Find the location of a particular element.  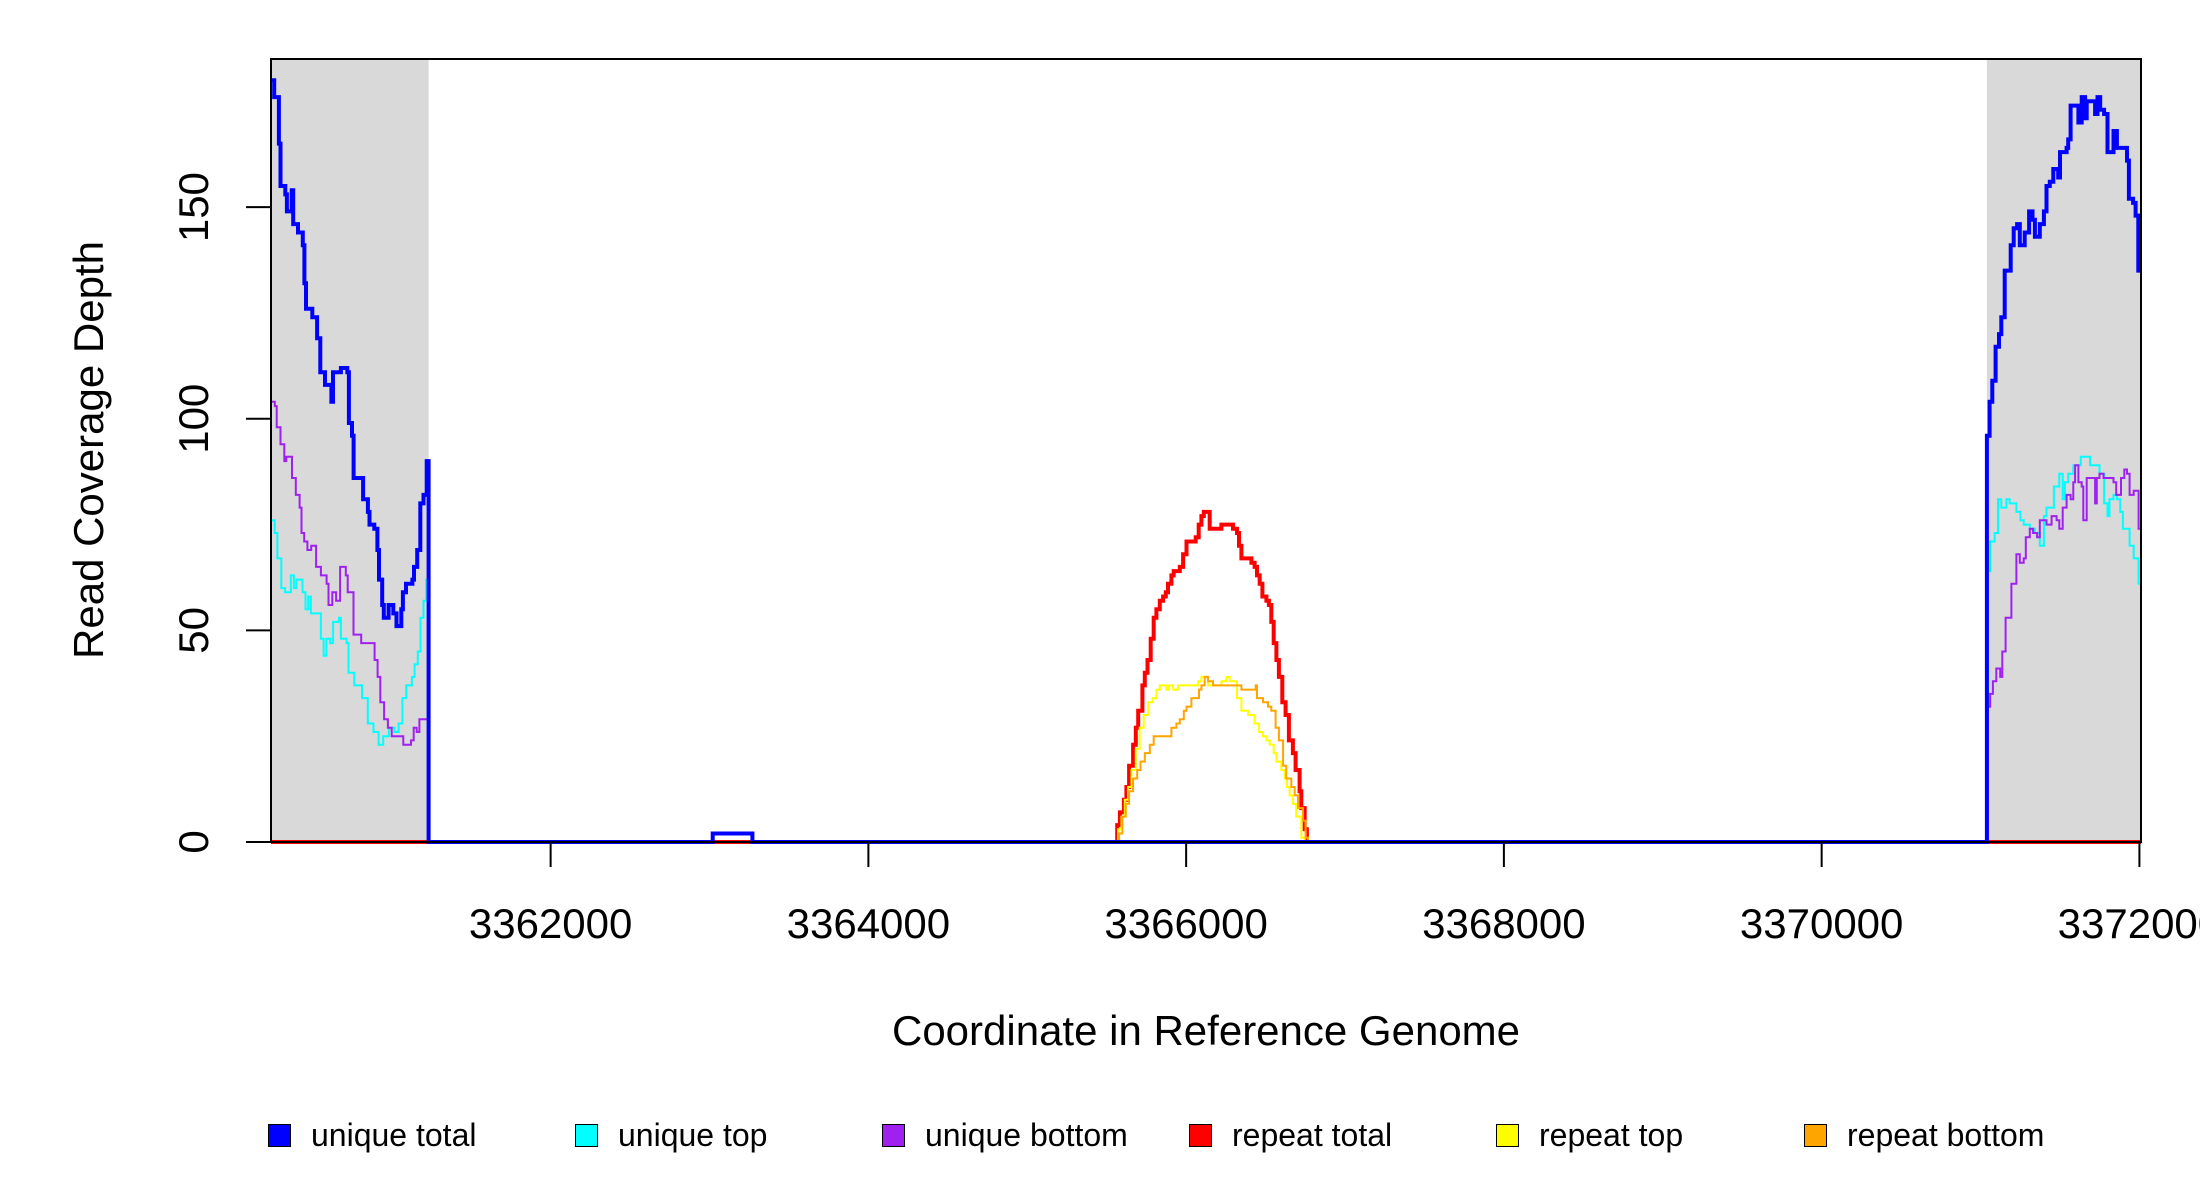

series-line-repeat-top is located at coordinates (1206, 759).